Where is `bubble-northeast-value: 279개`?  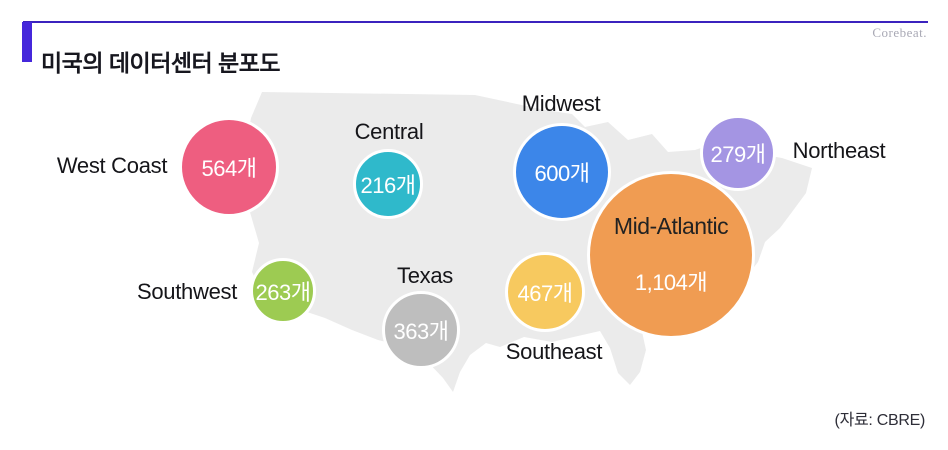 bubble-northeast-value: 279개 is located at coordinates (738, 154).